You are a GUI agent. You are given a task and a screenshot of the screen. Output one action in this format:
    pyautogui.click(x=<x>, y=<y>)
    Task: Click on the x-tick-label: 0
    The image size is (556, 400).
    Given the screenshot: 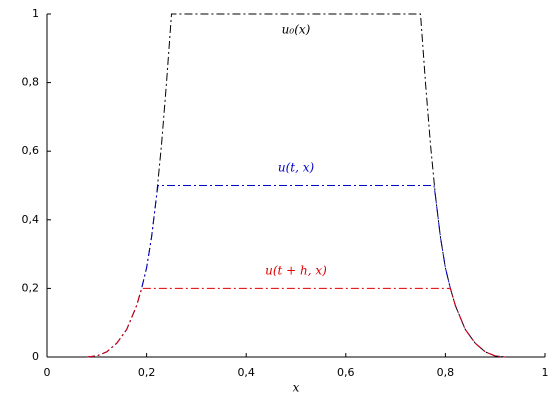 What is the action you would take?
    pyautogui.click(x=47, y=372)
    